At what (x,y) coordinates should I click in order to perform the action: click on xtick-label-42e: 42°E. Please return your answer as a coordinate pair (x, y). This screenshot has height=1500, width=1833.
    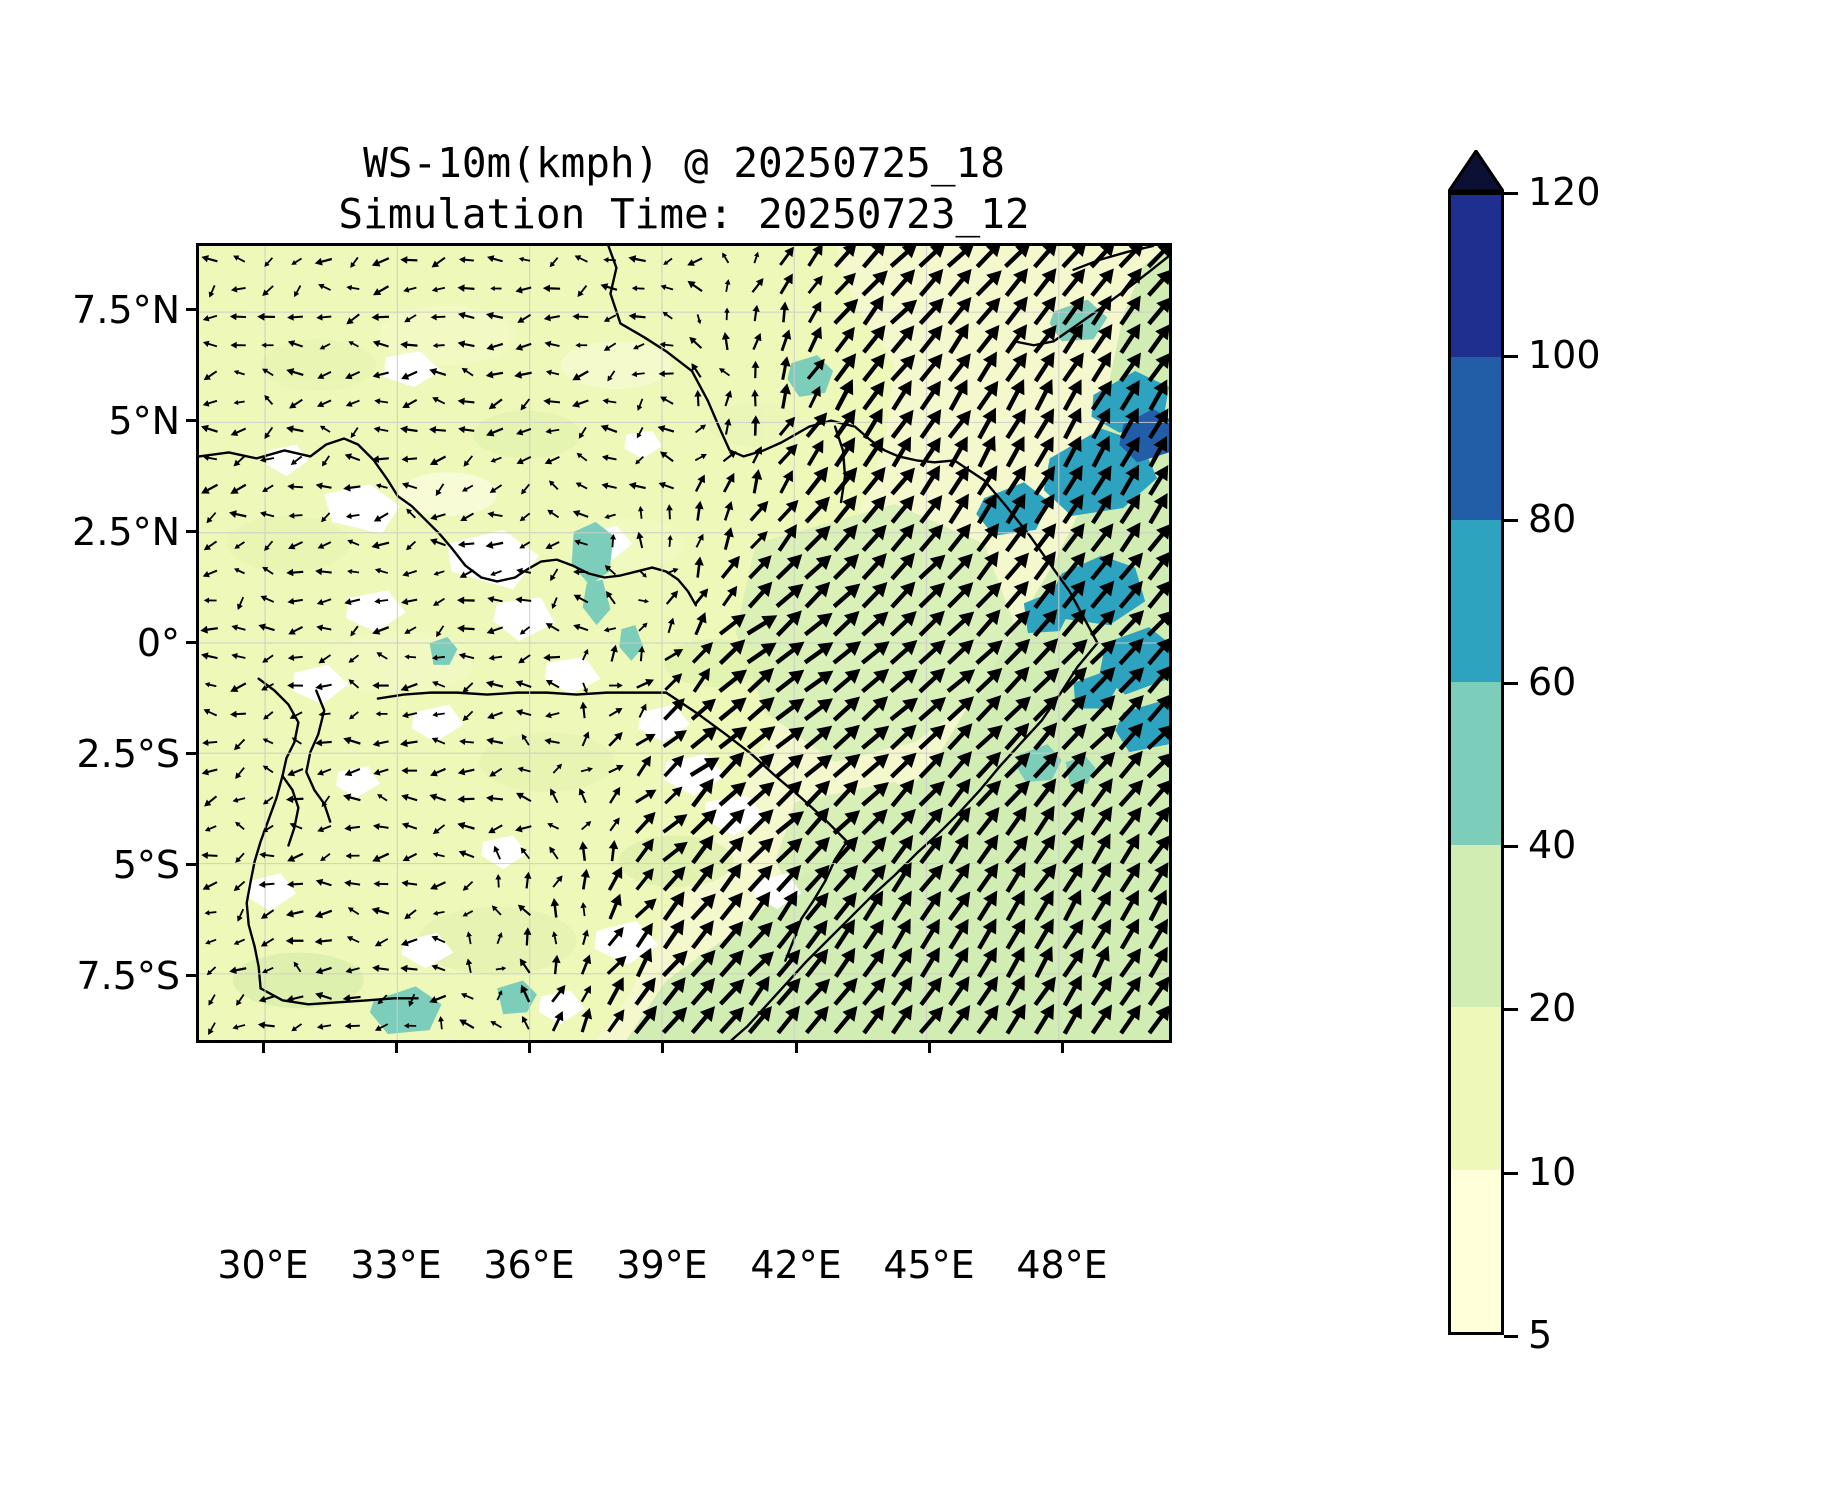
    Looking at the image, I should click on (796, 1265).